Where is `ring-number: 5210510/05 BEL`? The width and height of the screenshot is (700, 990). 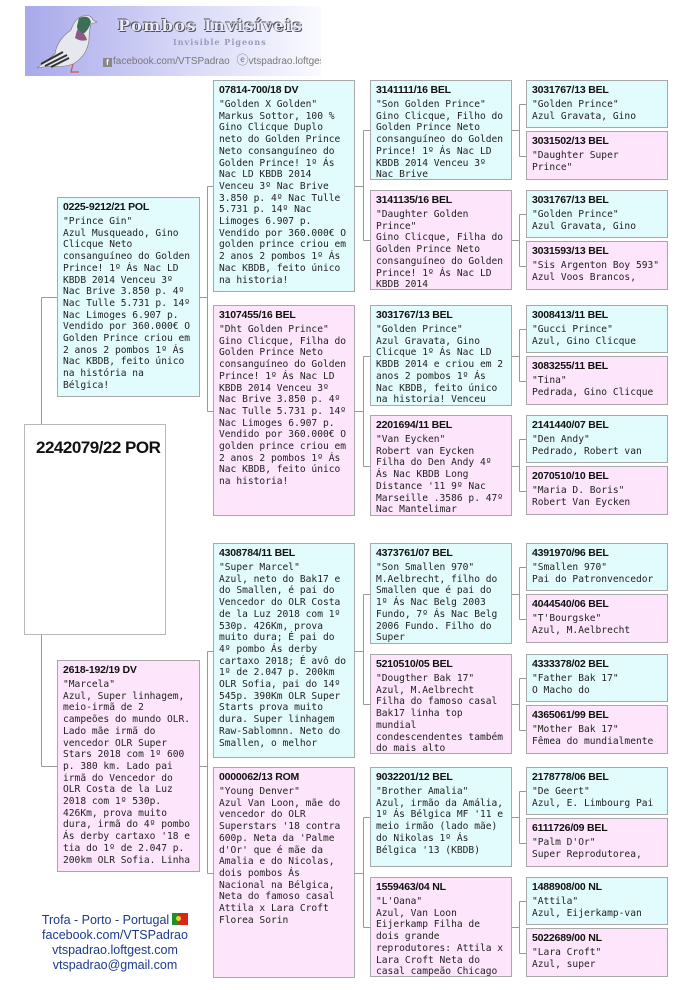 ring-number: 5210510/05 BEL is located at coordinates (414, 664).